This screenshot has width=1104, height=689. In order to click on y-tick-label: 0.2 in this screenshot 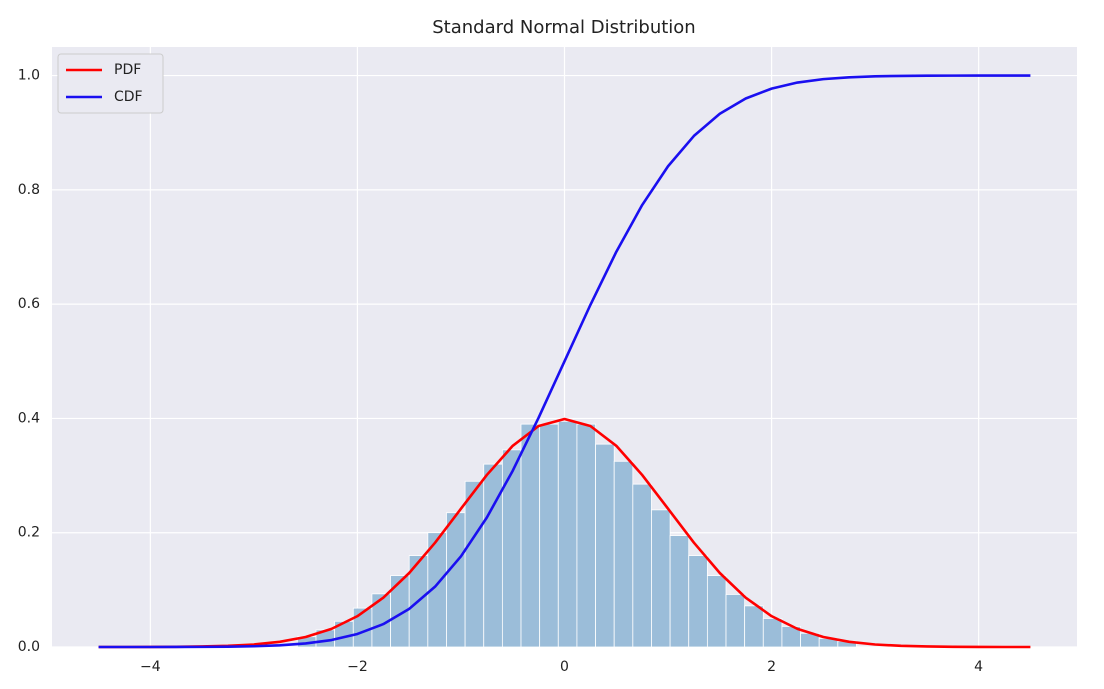, I will do `click(29, 533)`.